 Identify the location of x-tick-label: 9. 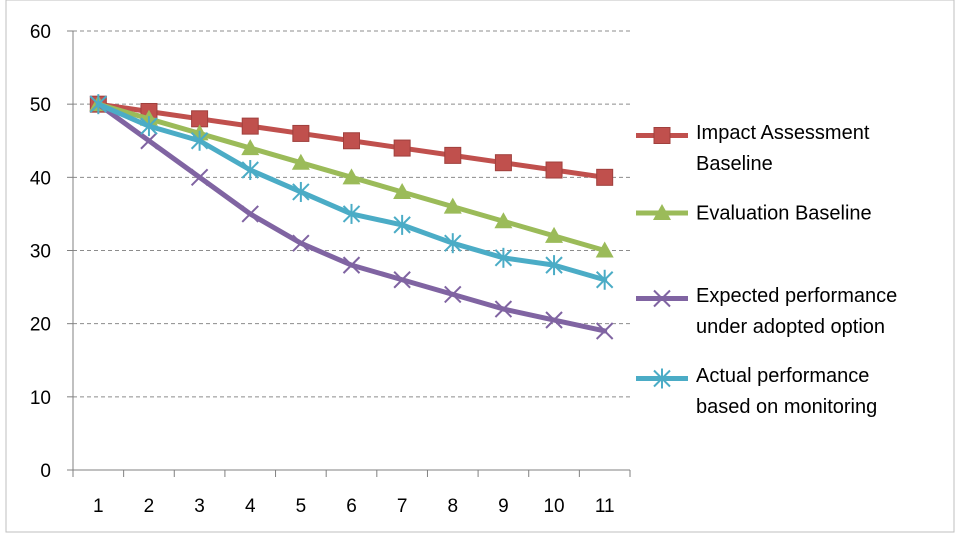
(503, 506).